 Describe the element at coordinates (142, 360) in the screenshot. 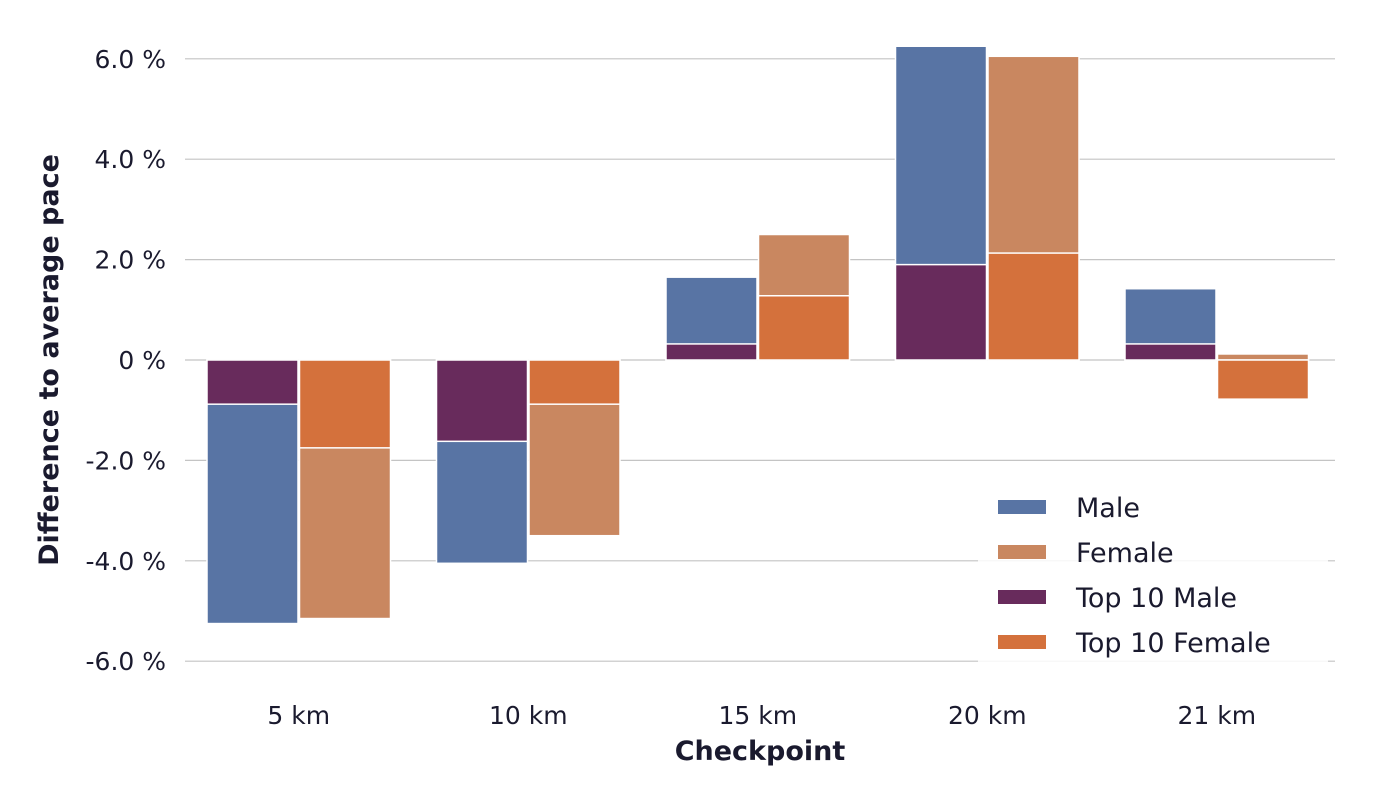

I see `y-tick-label: 0 %` at that location.